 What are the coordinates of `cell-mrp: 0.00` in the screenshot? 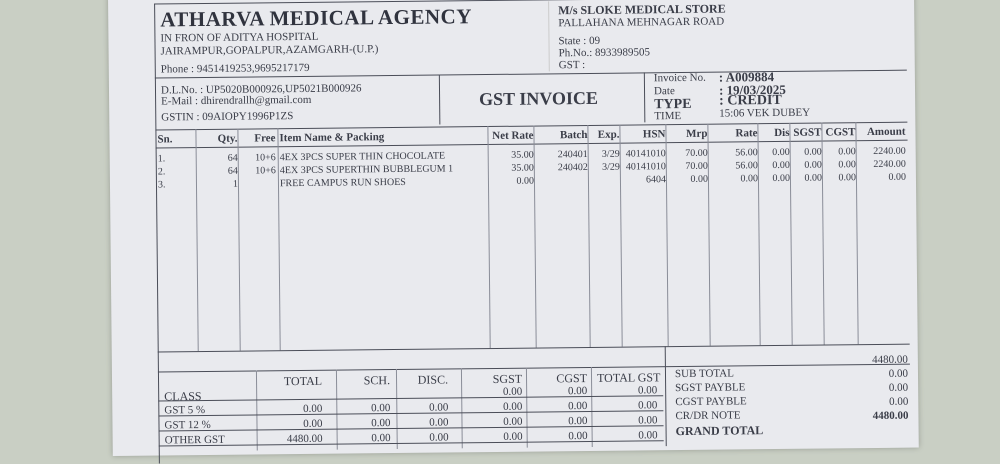 It's located at (688, 179).